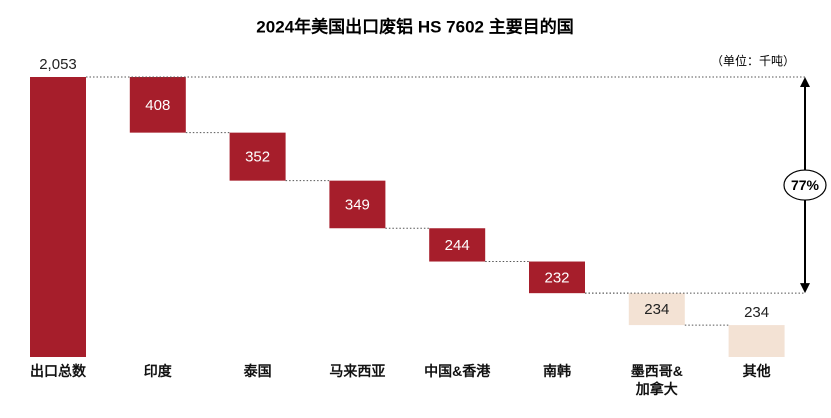 The image size is (831, 418). I want to click on annotation: 77%, so click(805, 185).